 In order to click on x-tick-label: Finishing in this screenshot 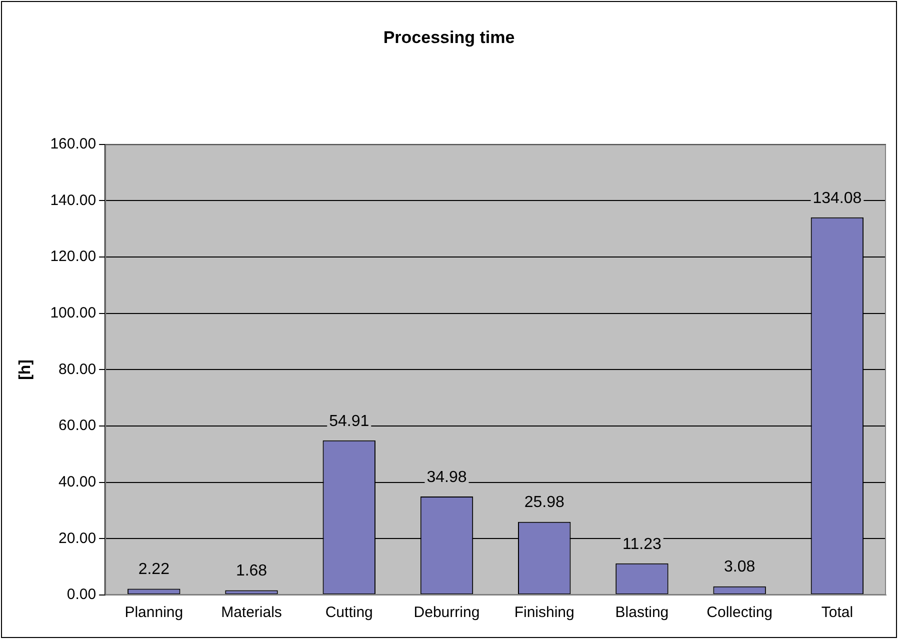, I will do `click(544, 613)`.